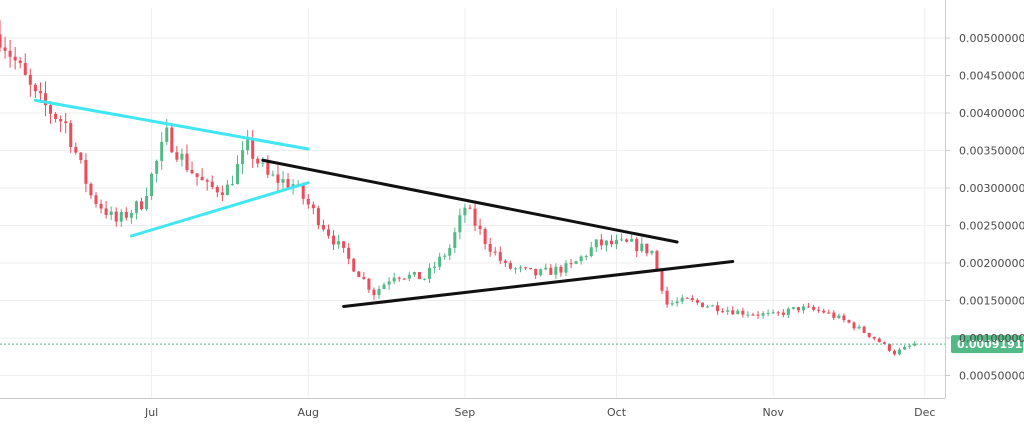 This screenshot has height=426, width=1024. I want to click on x-tick-label: Dec, so click(924, 412).